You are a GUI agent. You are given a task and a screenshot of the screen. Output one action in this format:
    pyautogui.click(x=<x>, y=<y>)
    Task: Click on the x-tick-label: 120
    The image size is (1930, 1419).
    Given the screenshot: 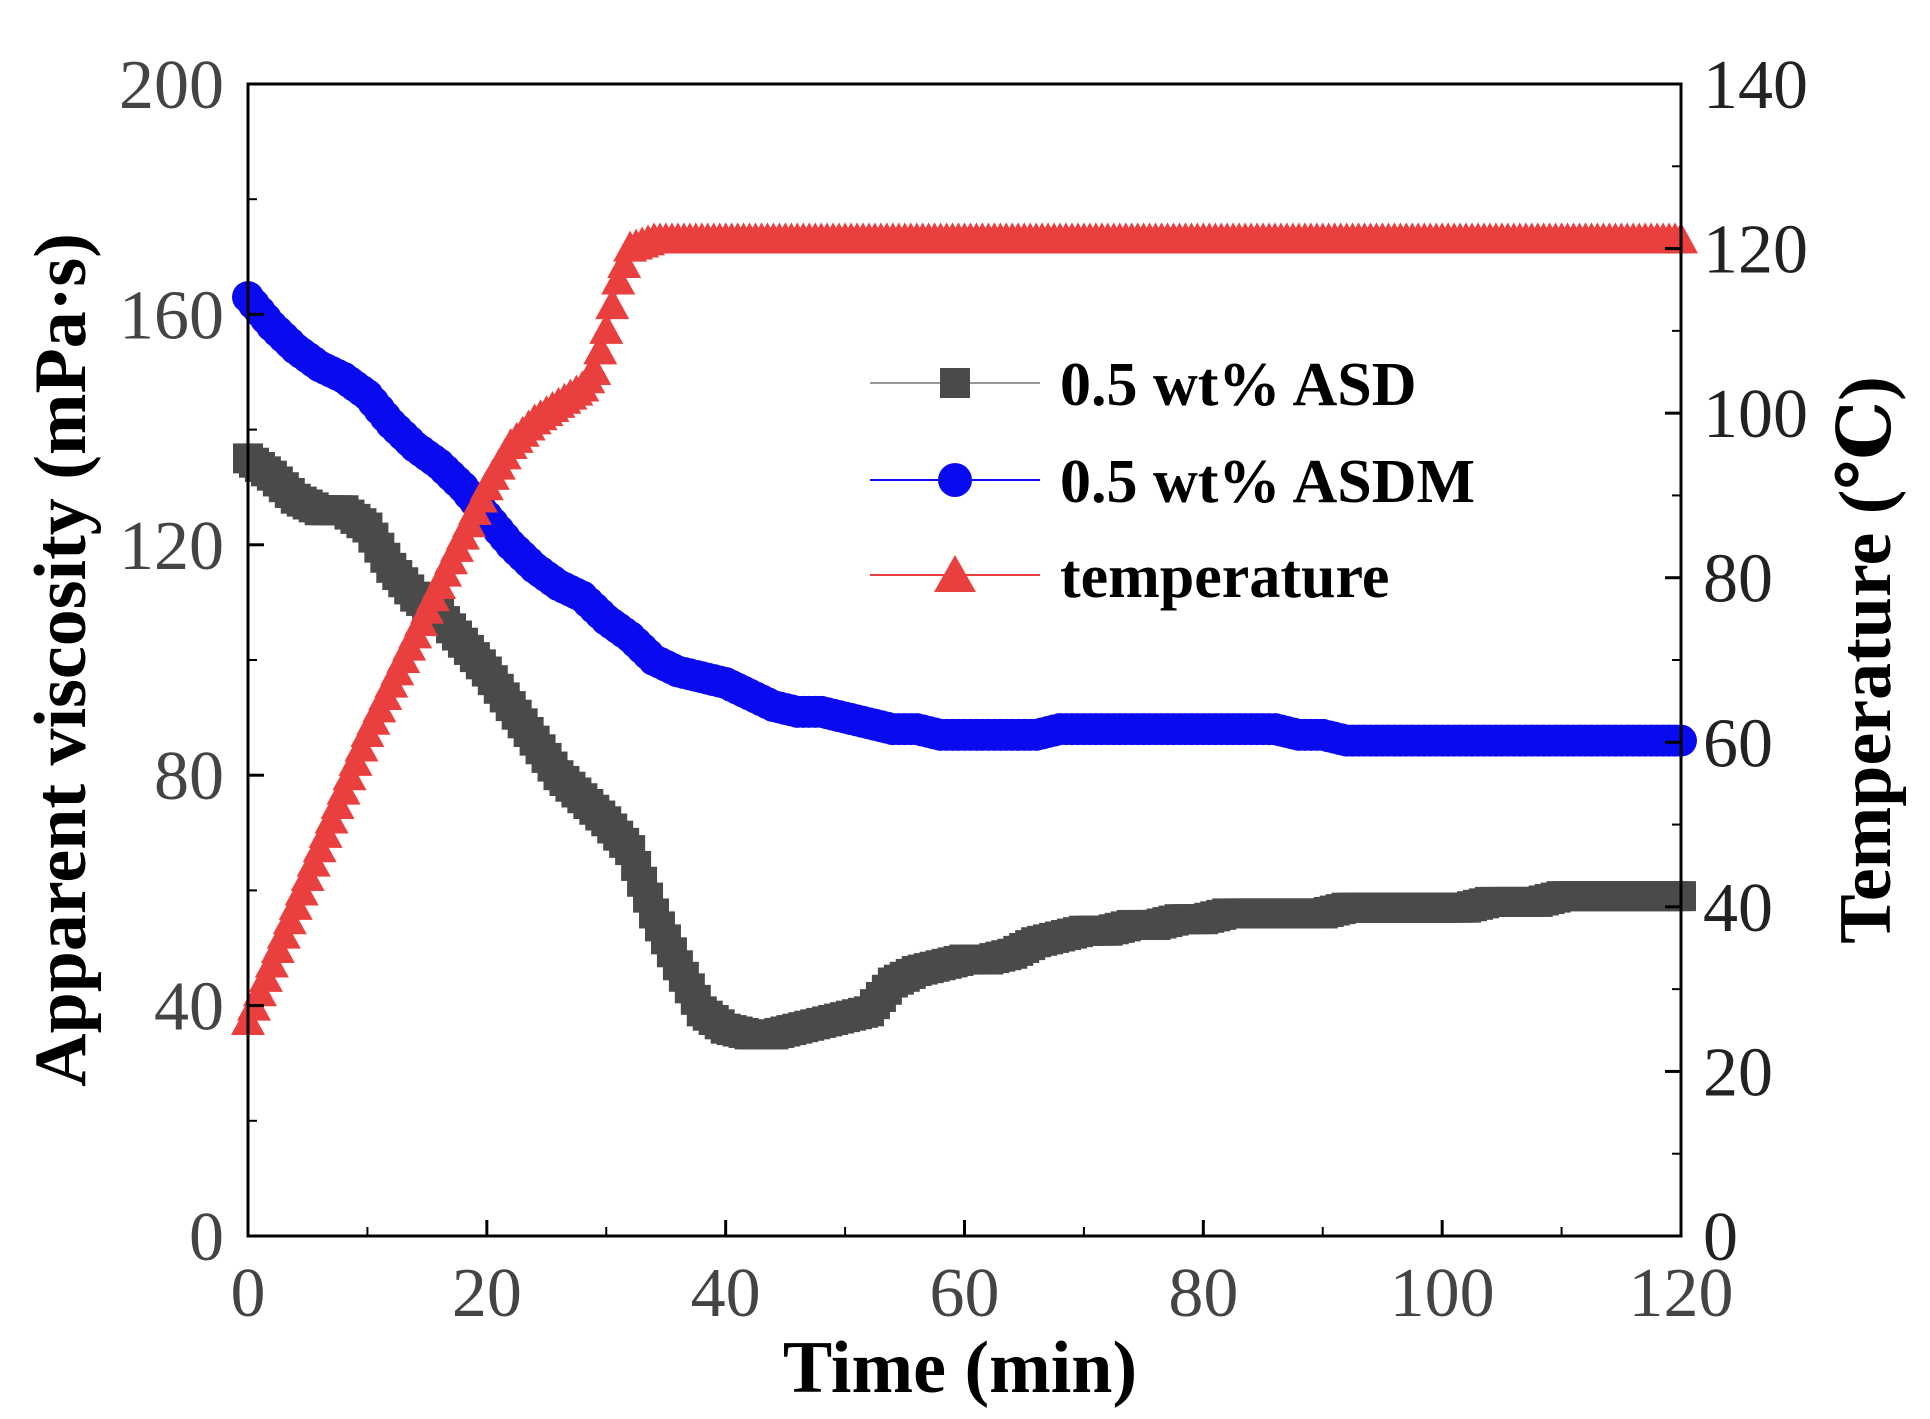 What is the action you would take?
    pyautogui.click(x=1681, y=1293)
    